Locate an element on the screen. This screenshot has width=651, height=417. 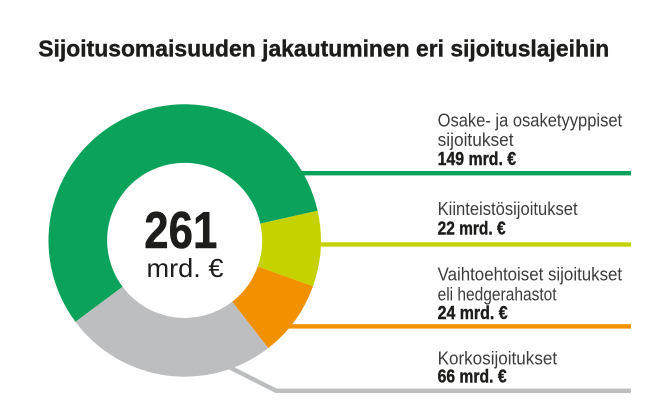
svg-text: 149 mrd. € is located at coordinates (477, 159).